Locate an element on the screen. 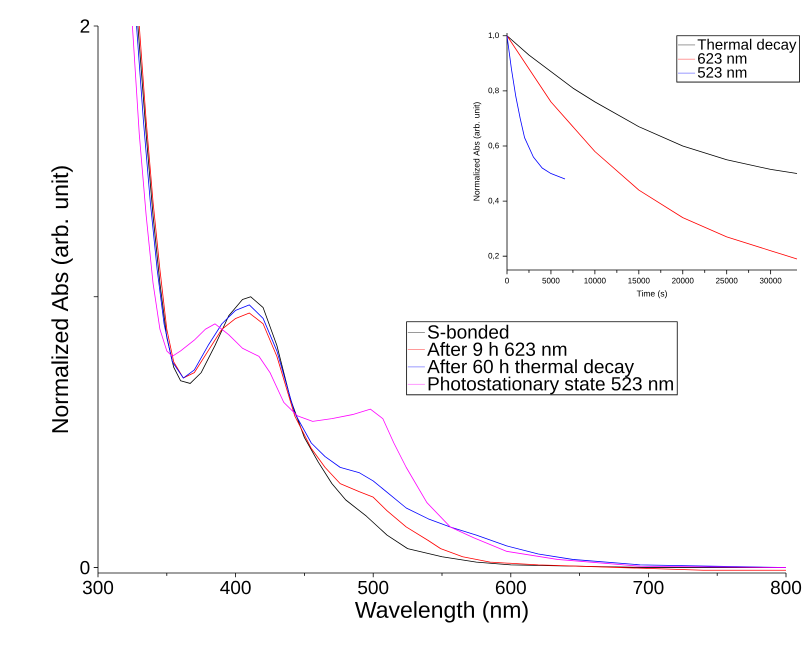  y-tick-label: 0,2 is located at coordinates (493, 256).